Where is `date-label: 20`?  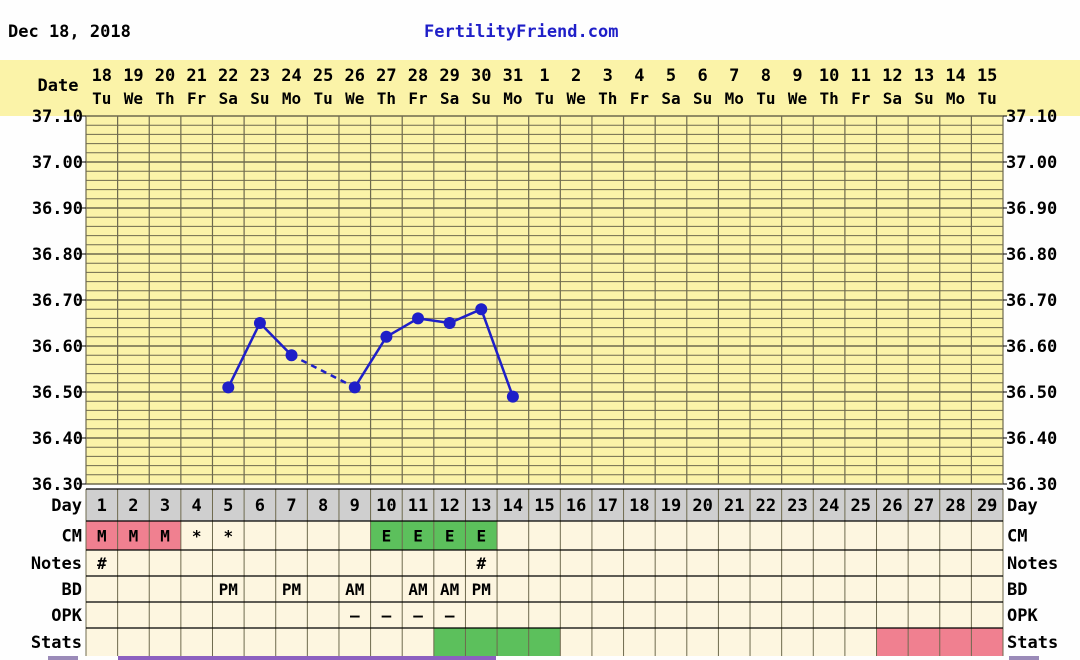
date-label: 20 is located at coordinates (165, 76).